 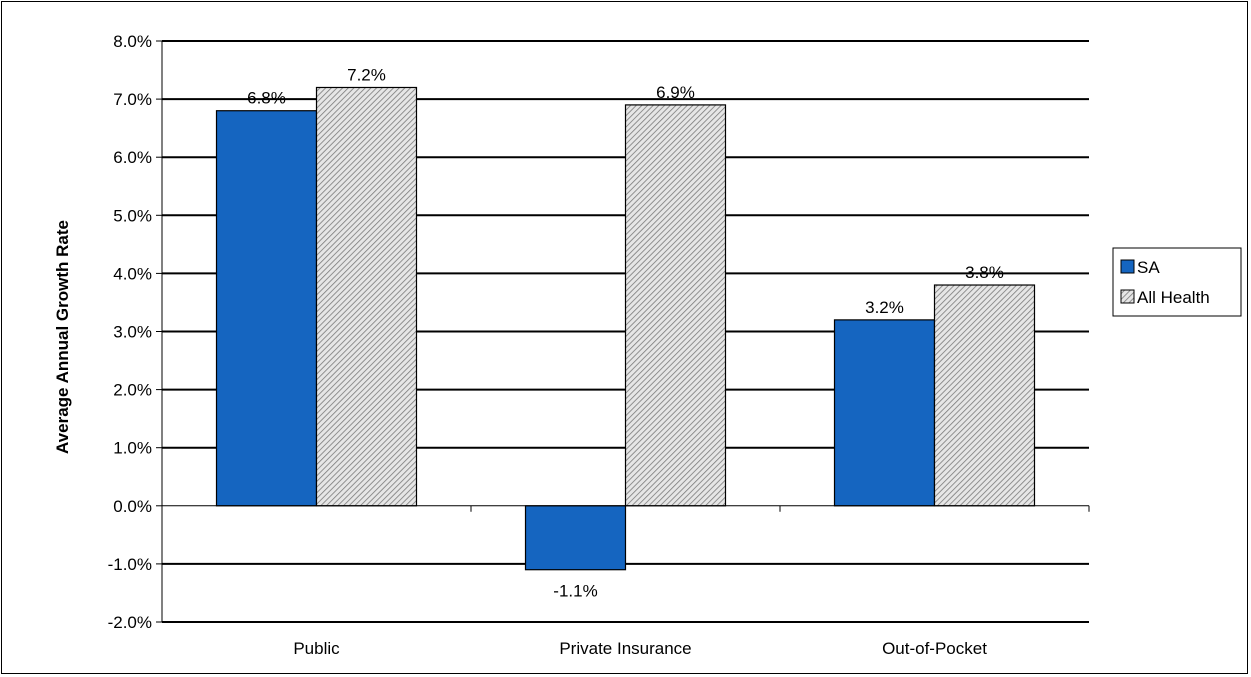 I want to click on y-tick-label: 0.0%, so click(x=132, y=506).